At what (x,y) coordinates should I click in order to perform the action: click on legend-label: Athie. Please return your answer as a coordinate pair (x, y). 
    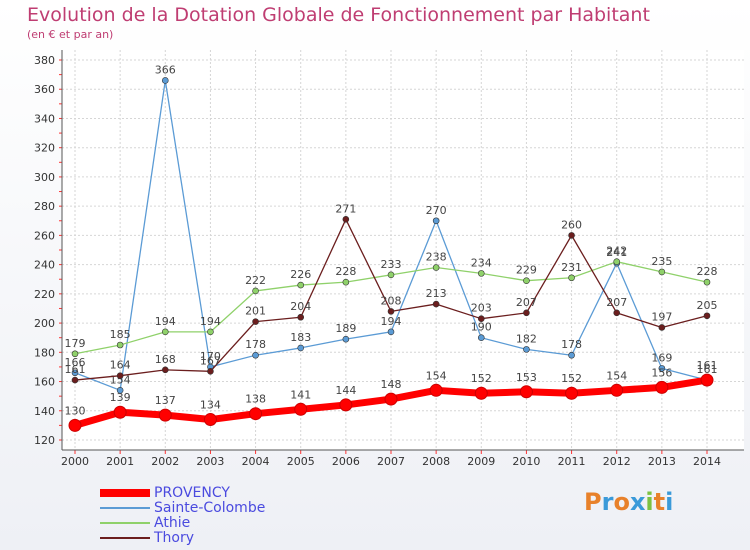
    Looking at the image, I should click on (172, 522).